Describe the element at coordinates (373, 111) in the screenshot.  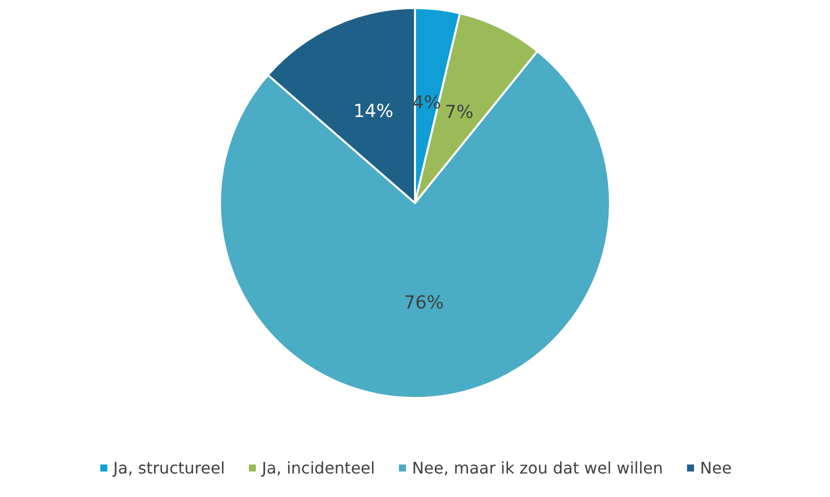
I see `data-label: 14%` at that location.